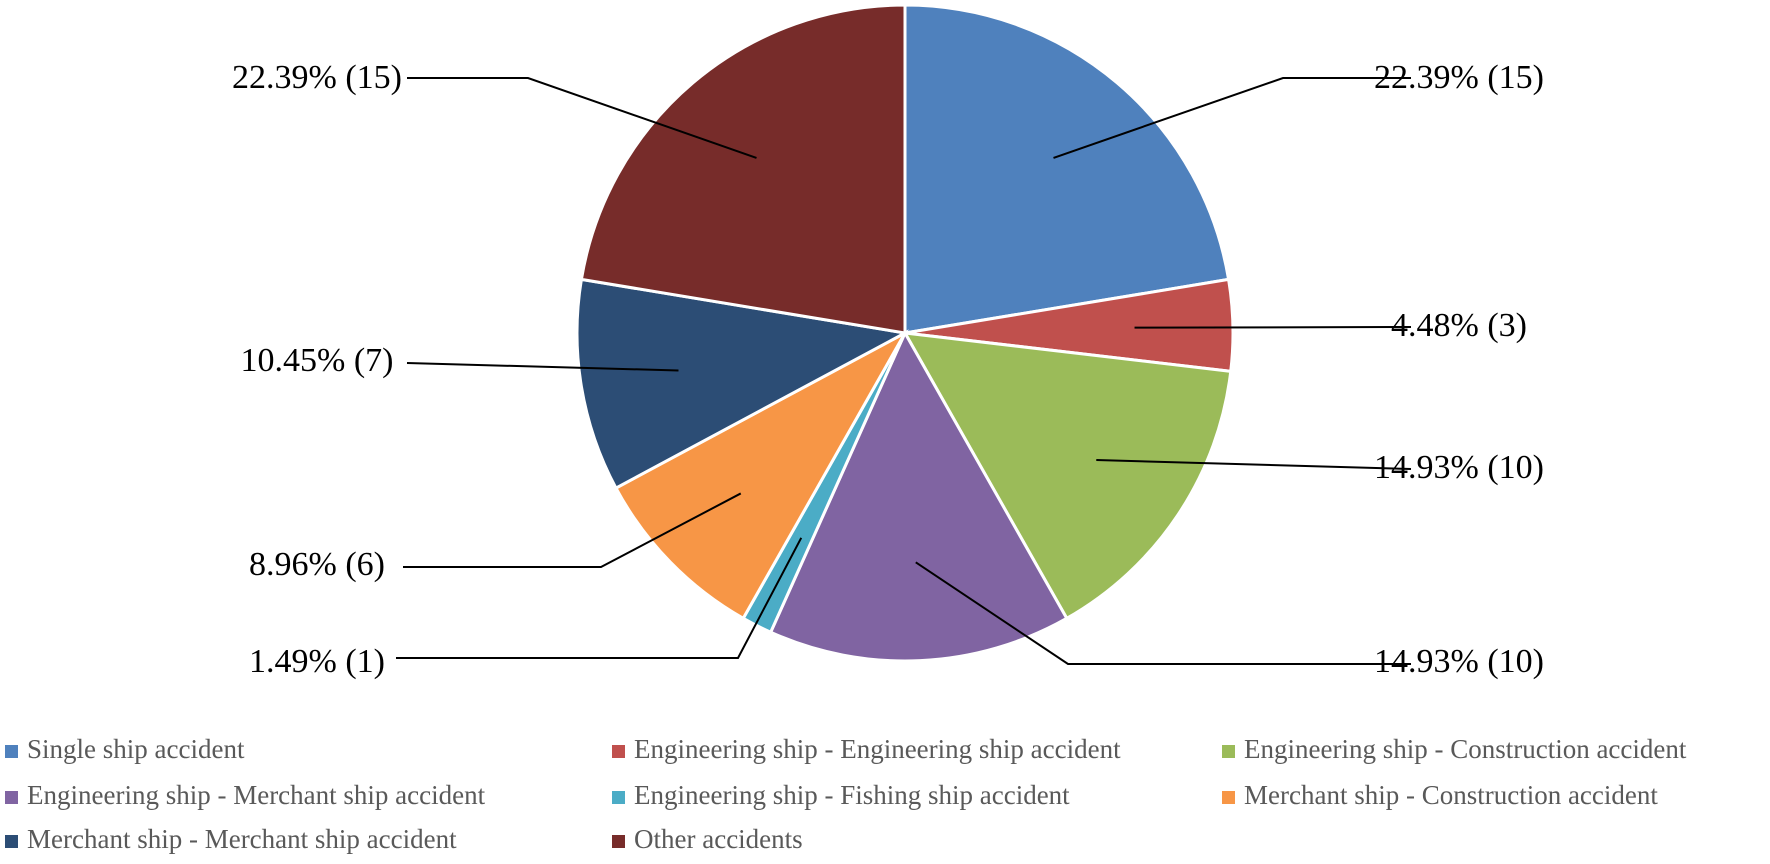 Image resolution: width=1770 pixels, height=864 pixels. What do you see at coordinates (242, 839) in the screenshot?
I see `legend-label: Merchant ship - Merchant ship accident` at bounding box center [242, 839].